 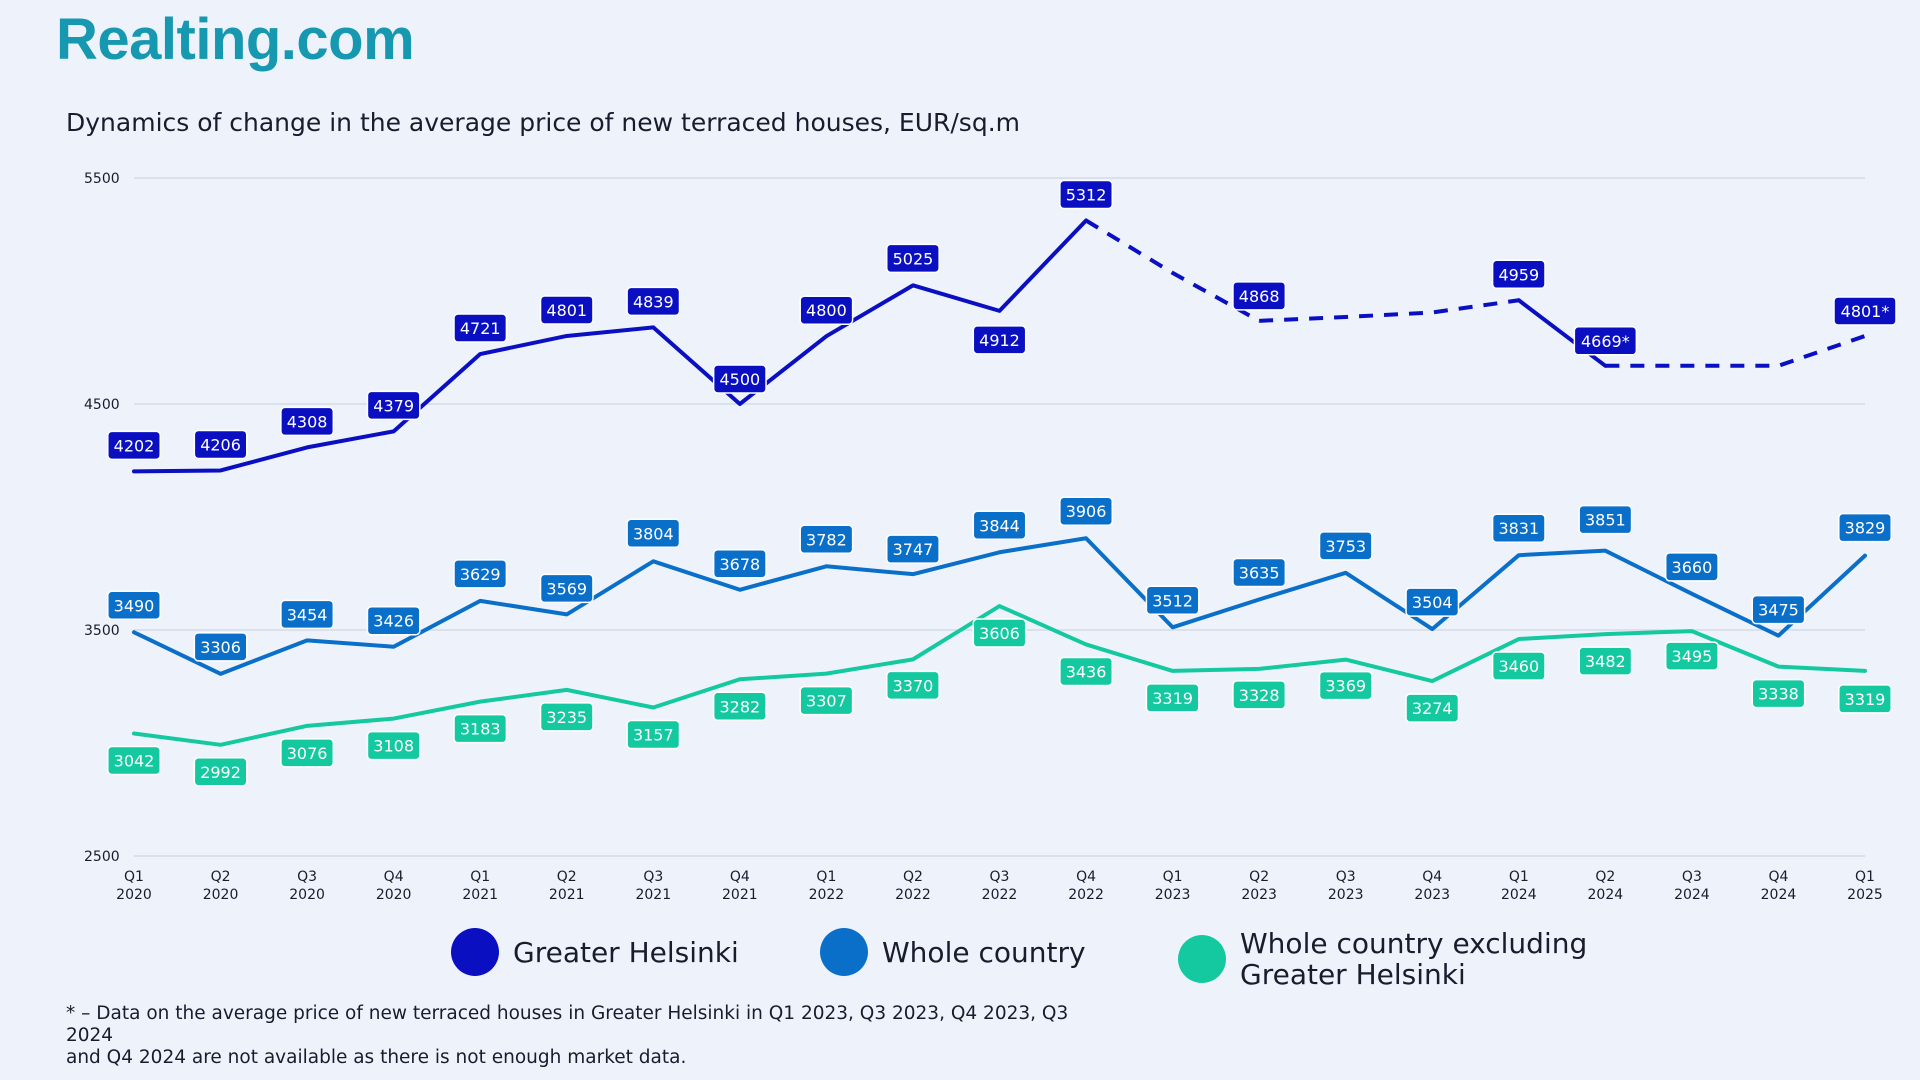 I want to click on data-label-excl-helsinki: 3042, so click(x=134, y=760).